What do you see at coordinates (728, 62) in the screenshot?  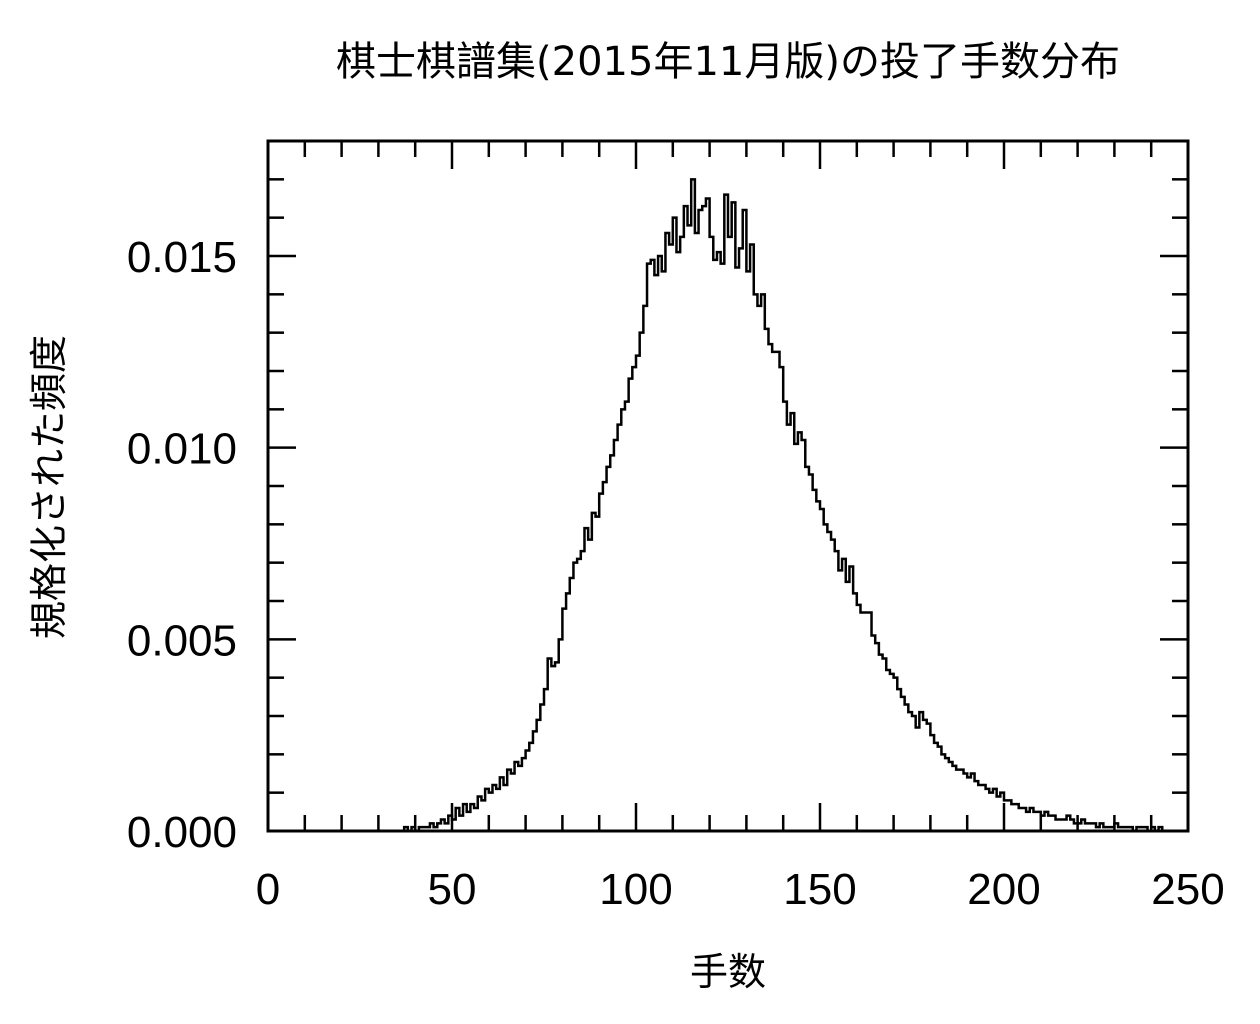 I see `chart-title: 棋士棋譜集(2015年11月版)の投了手数分布` at bounding box center [728, 62].